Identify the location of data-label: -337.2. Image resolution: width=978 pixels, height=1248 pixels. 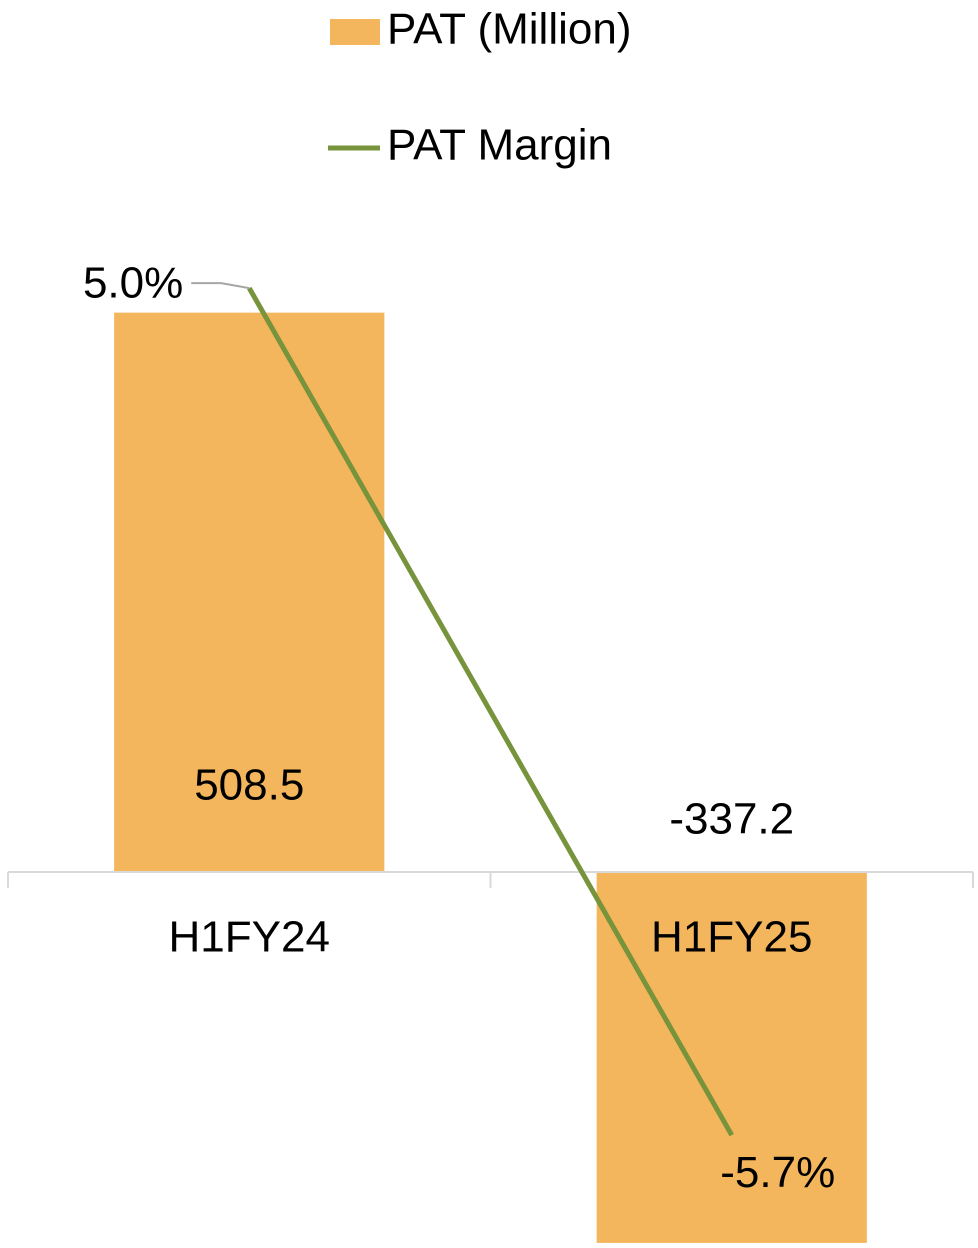
(731, 819).